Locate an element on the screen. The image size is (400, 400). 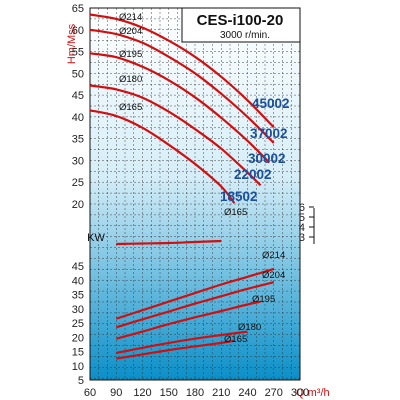
head-tick-label: 50 is located at coordinates (78, 74).